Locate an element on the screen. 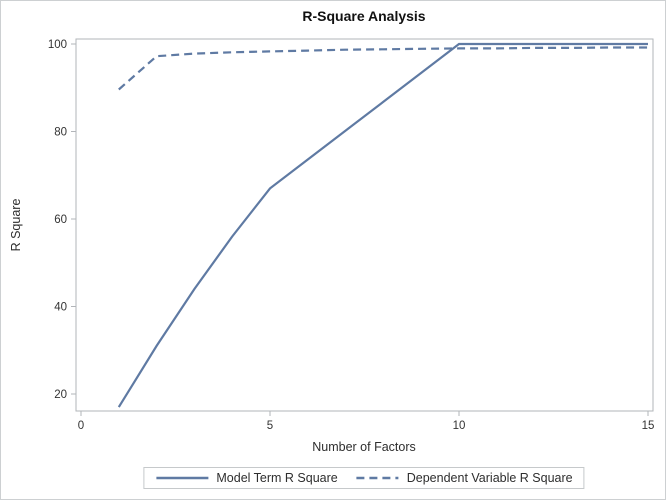 The image size is (666, 500). dependent-variable-r-square-line is located at coordinates (383, 68).